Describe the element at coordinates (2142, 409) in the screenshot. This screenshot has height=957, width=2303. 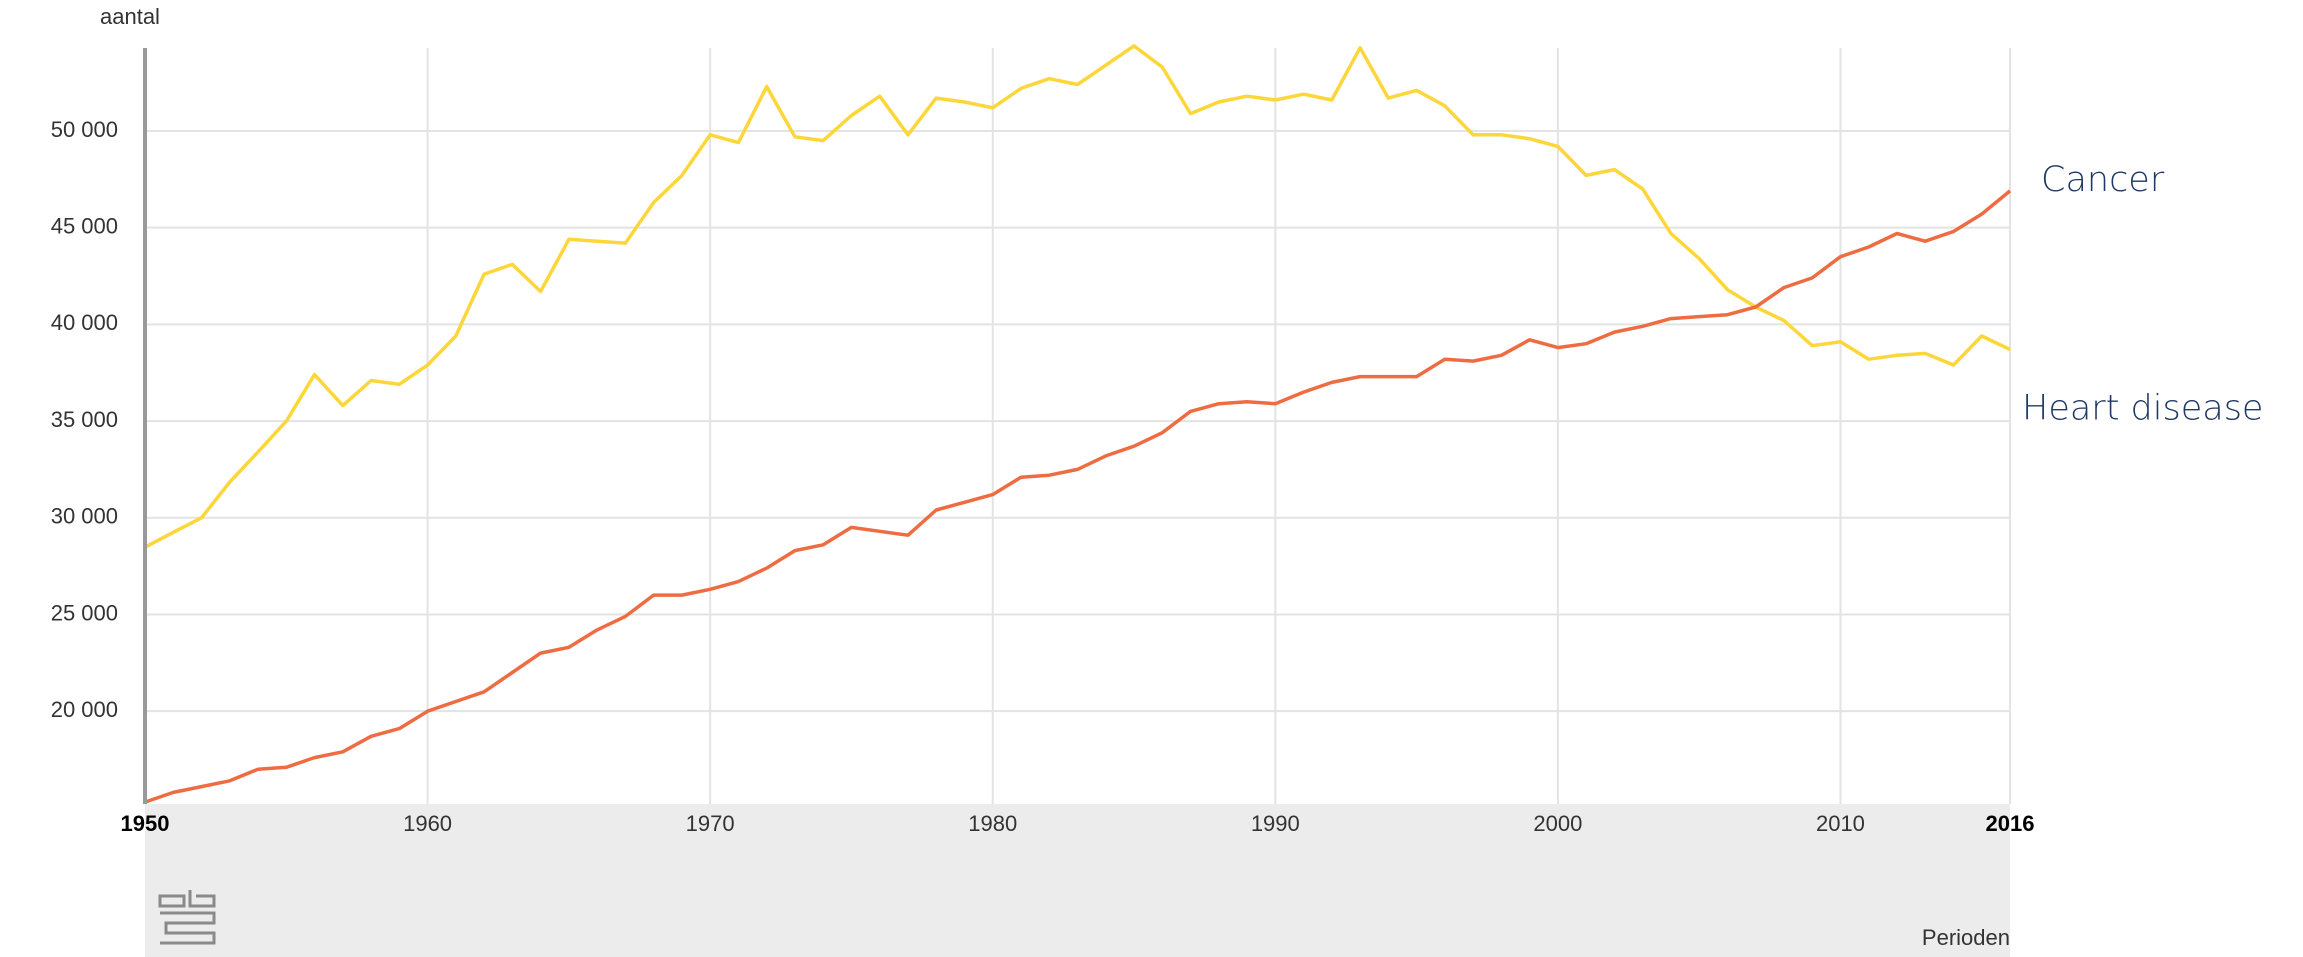
I see `series-label: Heart disease` at that location.